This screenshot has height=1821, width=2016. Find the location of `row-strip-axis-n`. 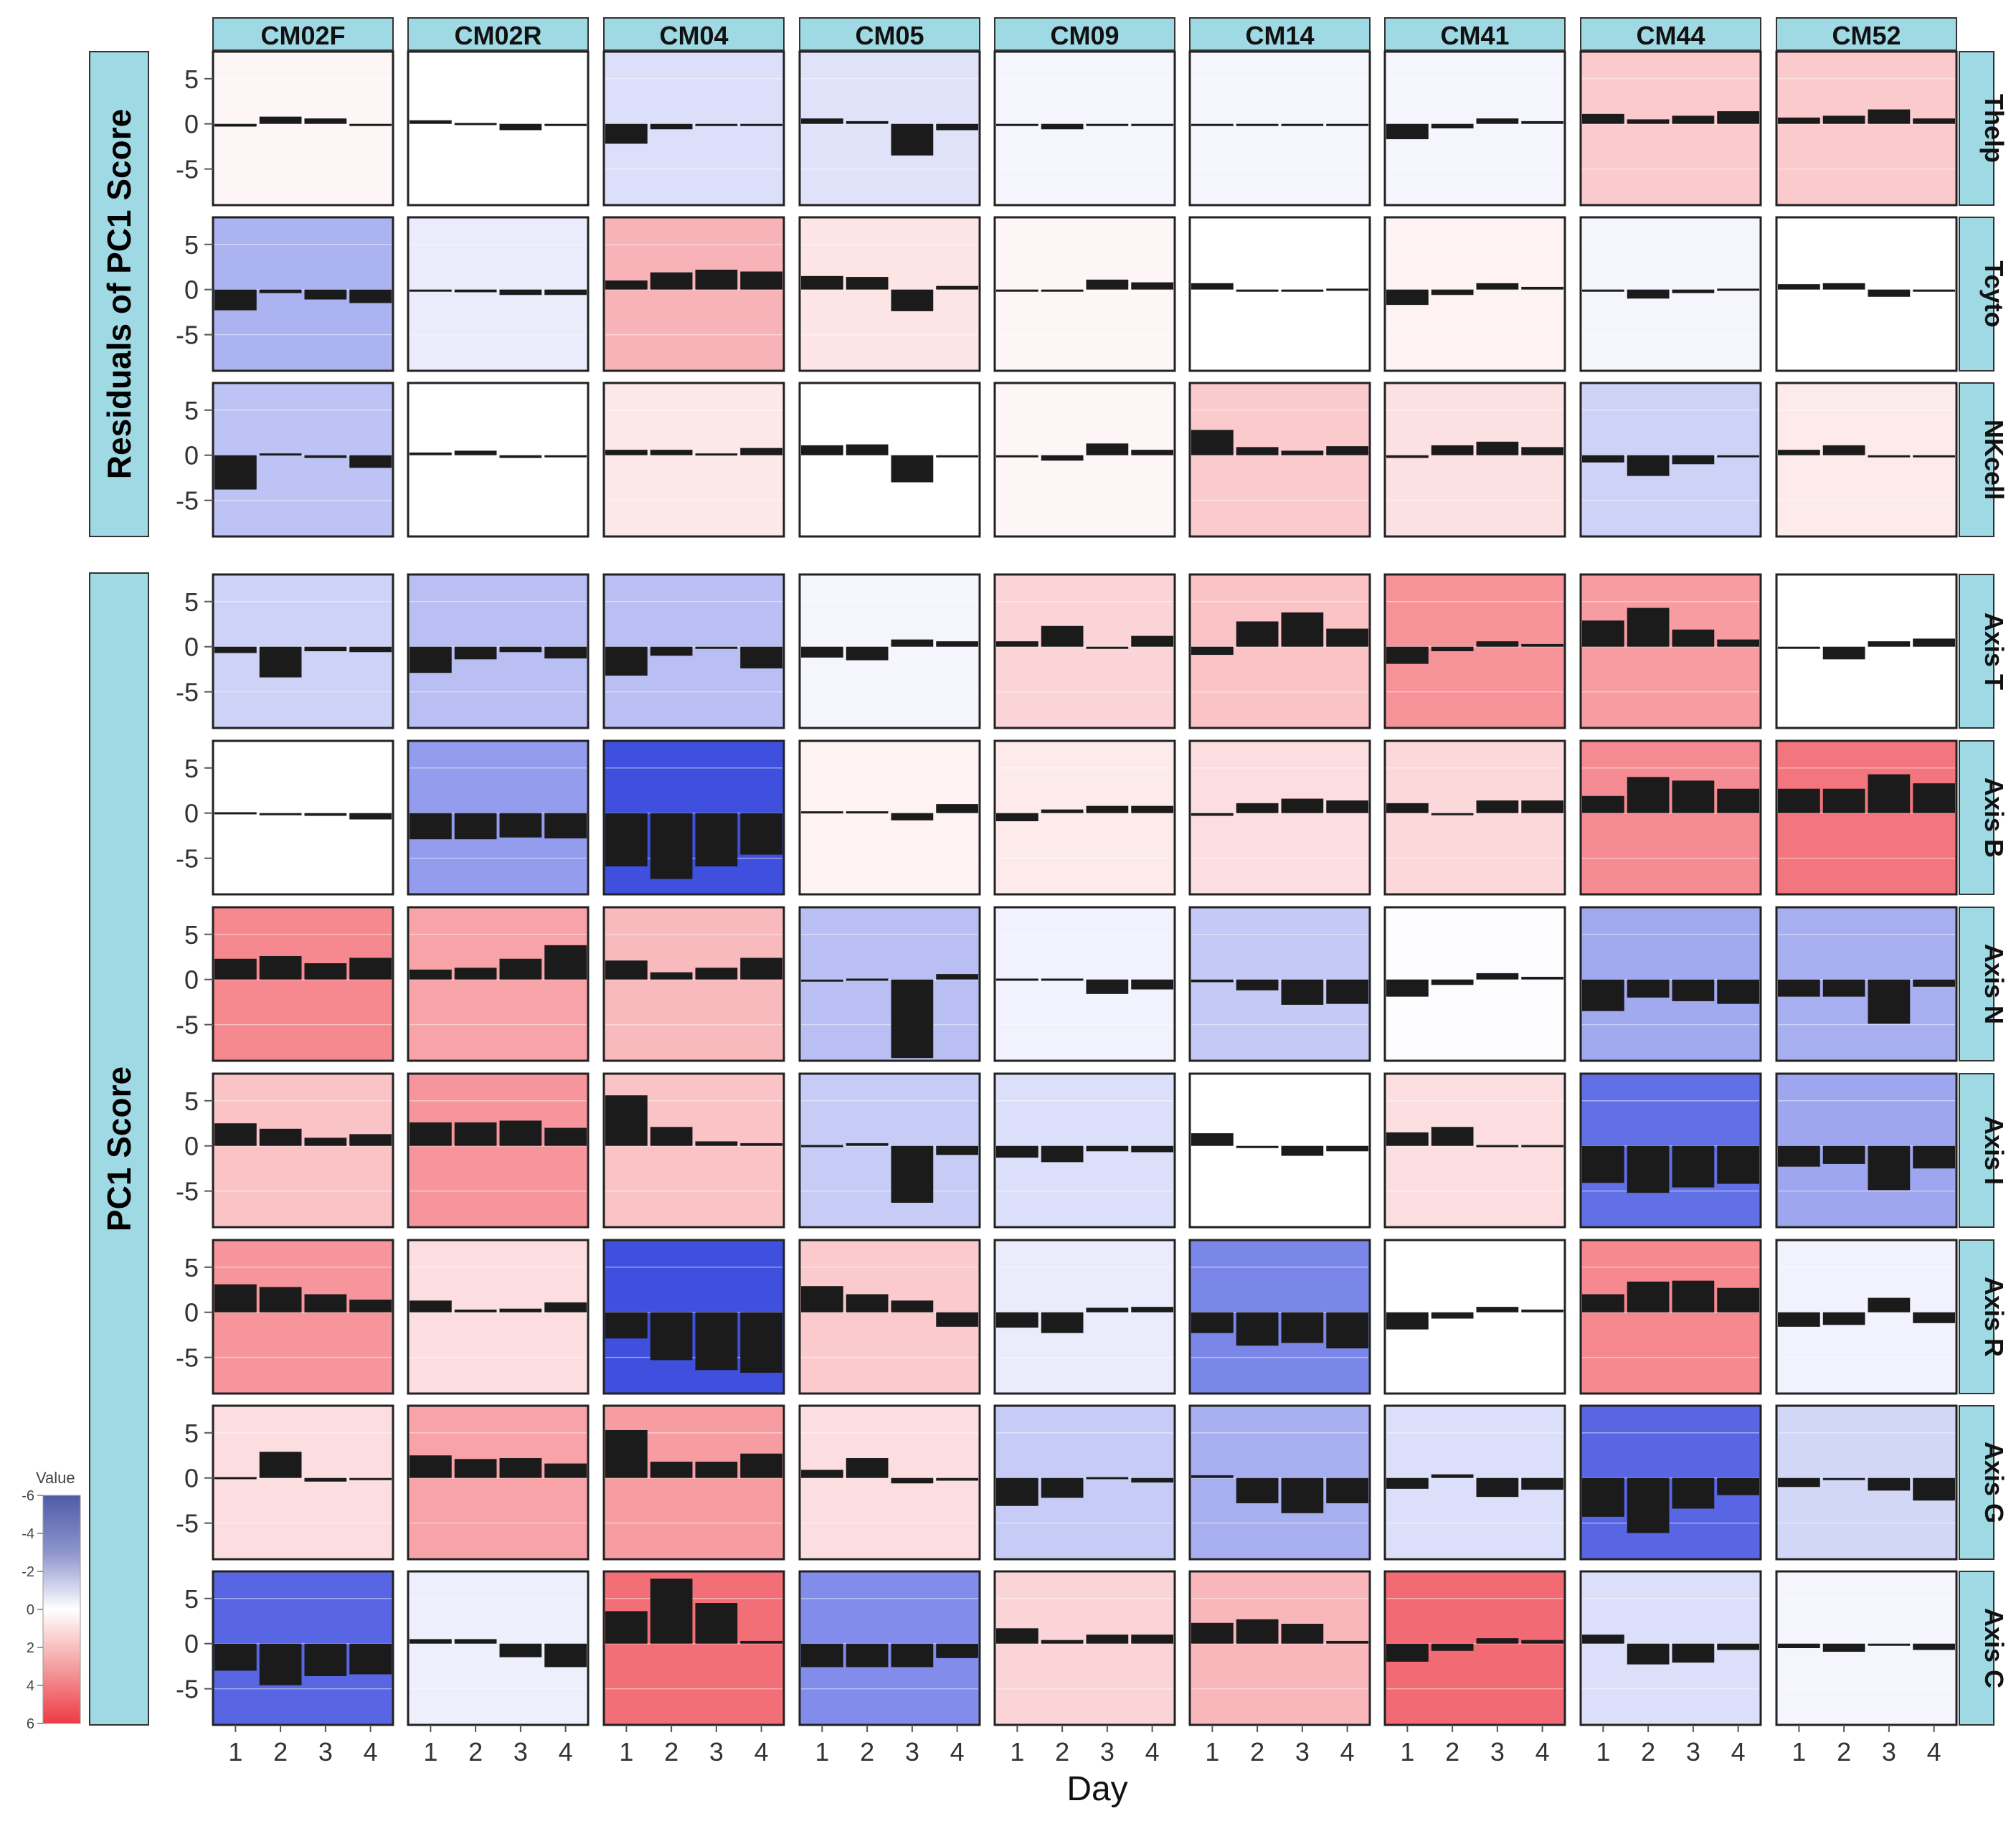

row-strip-axis-n is located at coordinates (1976, 984).